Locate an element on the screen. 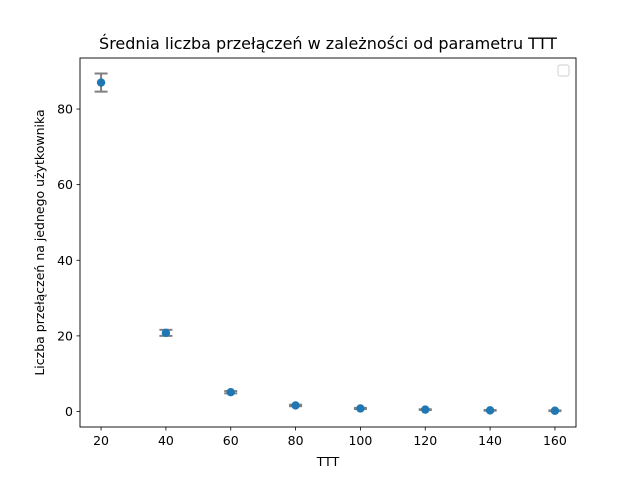  x-tick-label: 120 is located at coordinates (425, 440).